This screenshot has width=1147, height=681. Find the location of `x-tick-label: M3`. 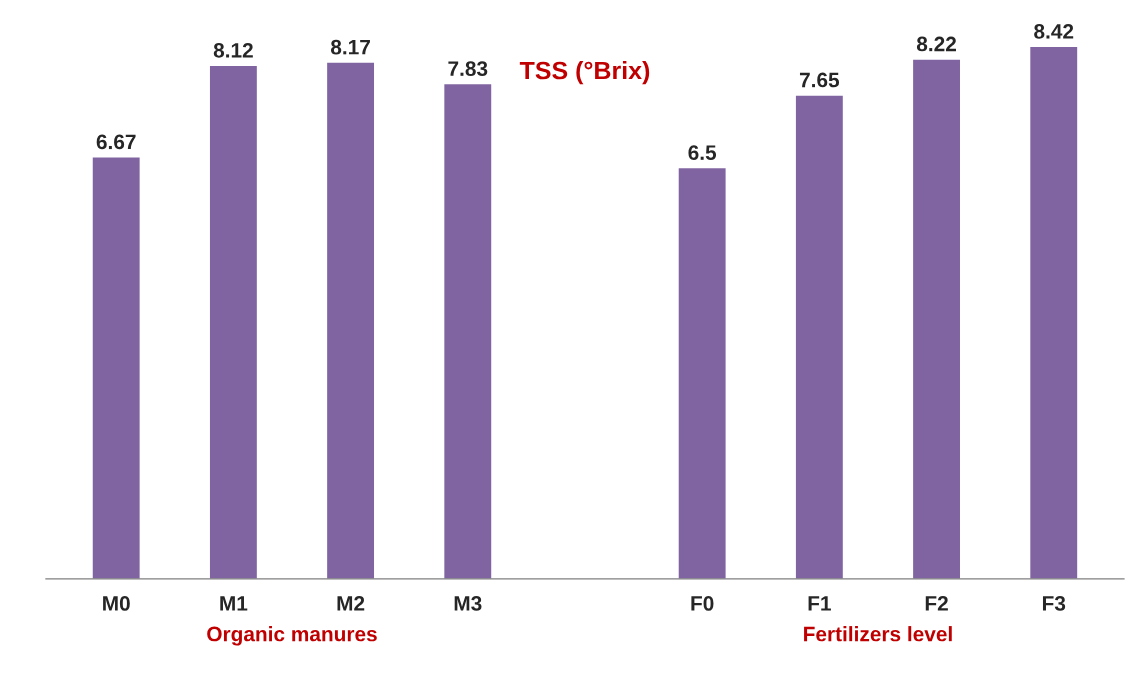

x-tick-label: M3 is located at coordinates (468, 603).